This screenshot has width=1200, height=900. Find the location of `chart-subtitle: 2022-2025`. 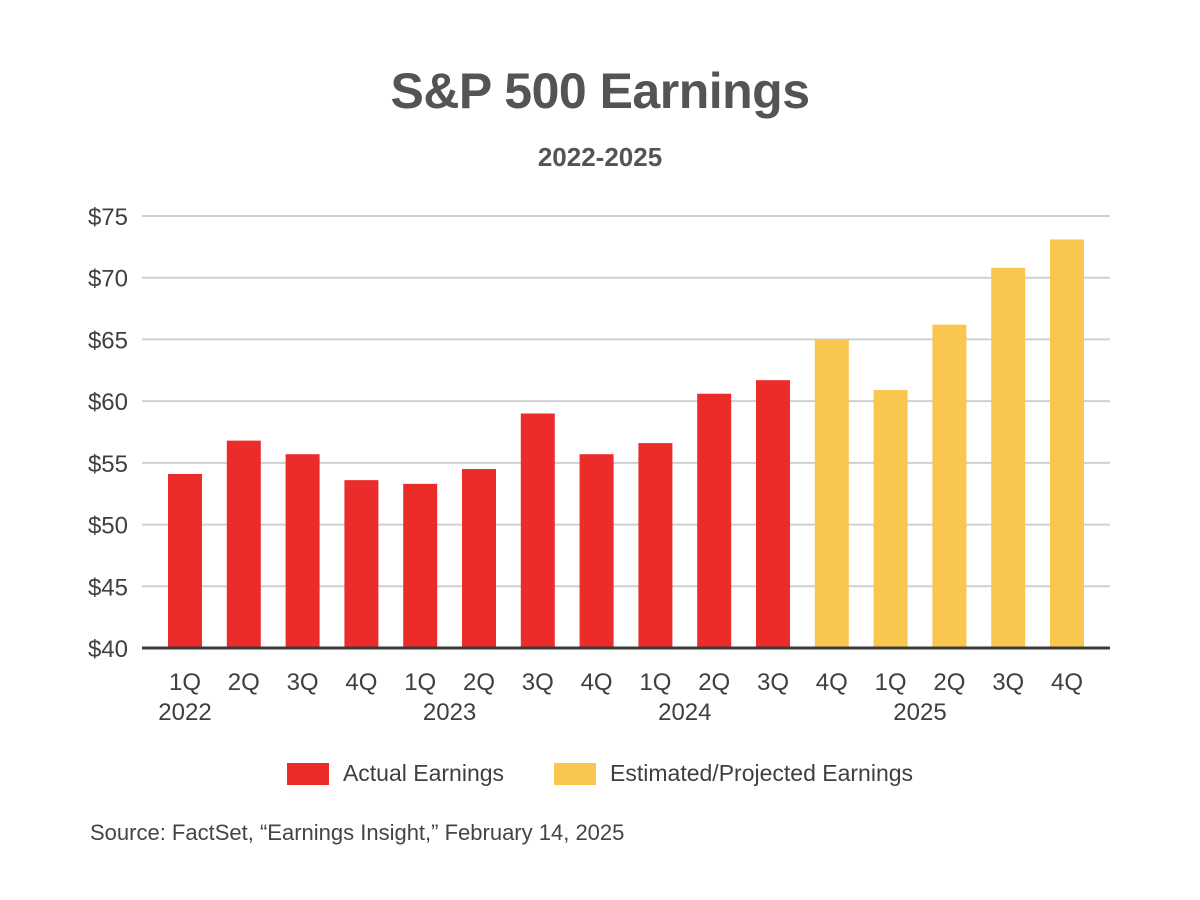

chart-subtitle: 2022-2025 is located at coordinates (600, 157).